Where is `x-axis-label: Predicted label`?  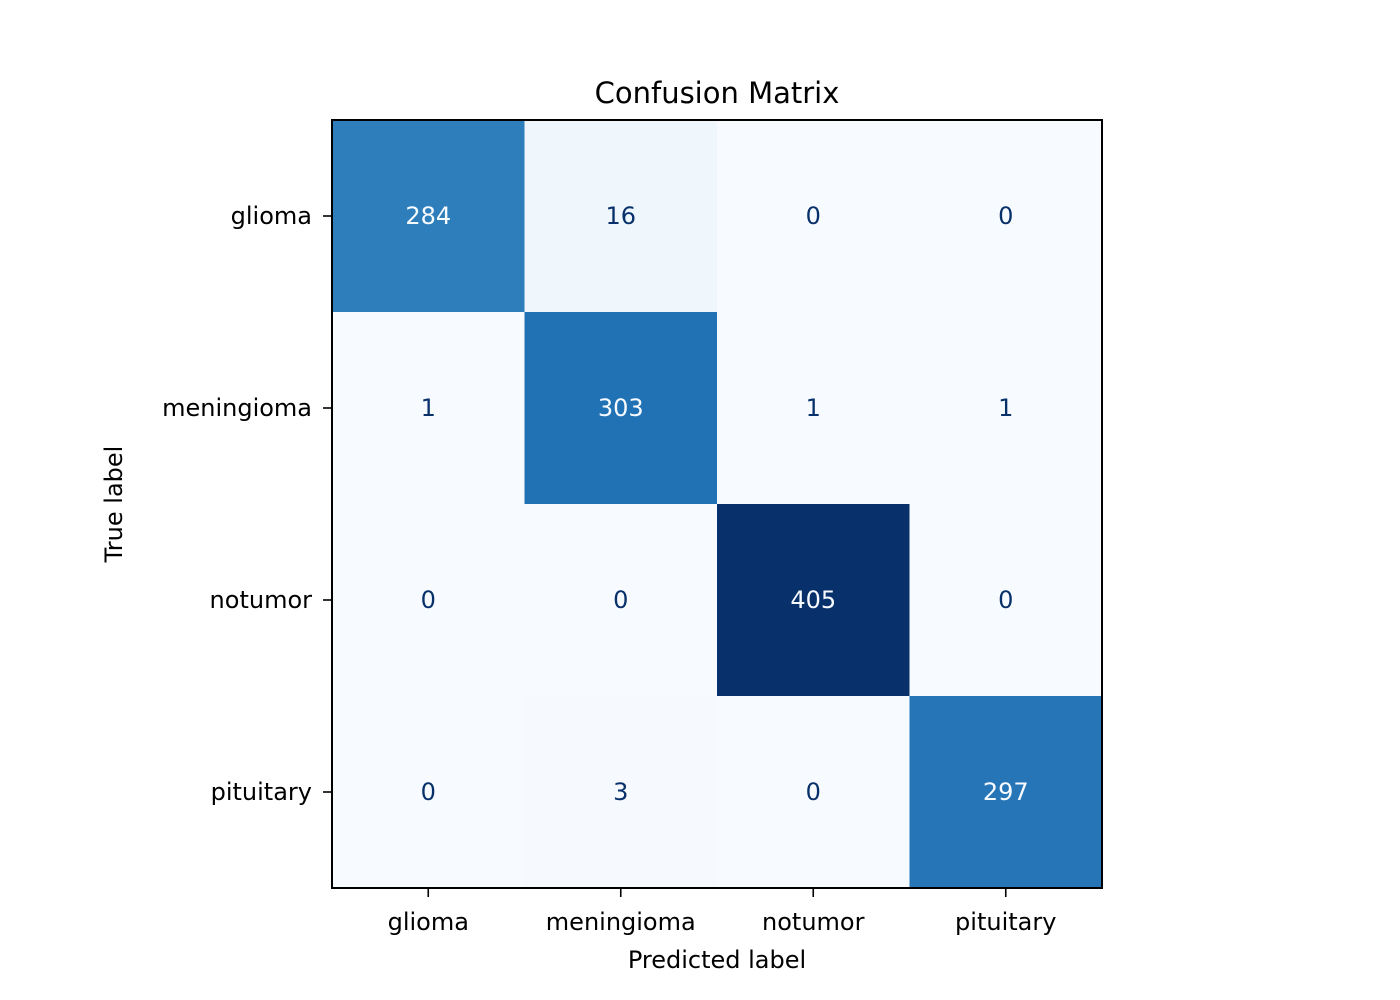 x-axis-label: Predicted label is located at coordinates (717, 960).